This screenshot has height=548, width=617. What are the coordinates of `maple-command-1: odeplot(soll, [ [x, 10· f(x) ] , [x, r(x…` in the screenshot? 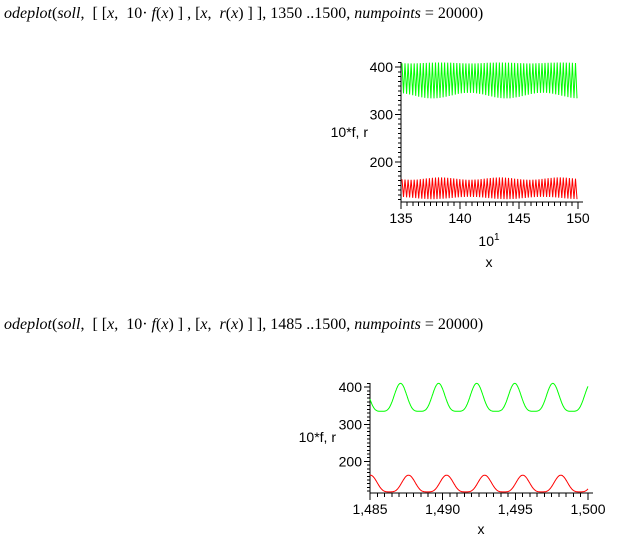 It's located at (243, 13).